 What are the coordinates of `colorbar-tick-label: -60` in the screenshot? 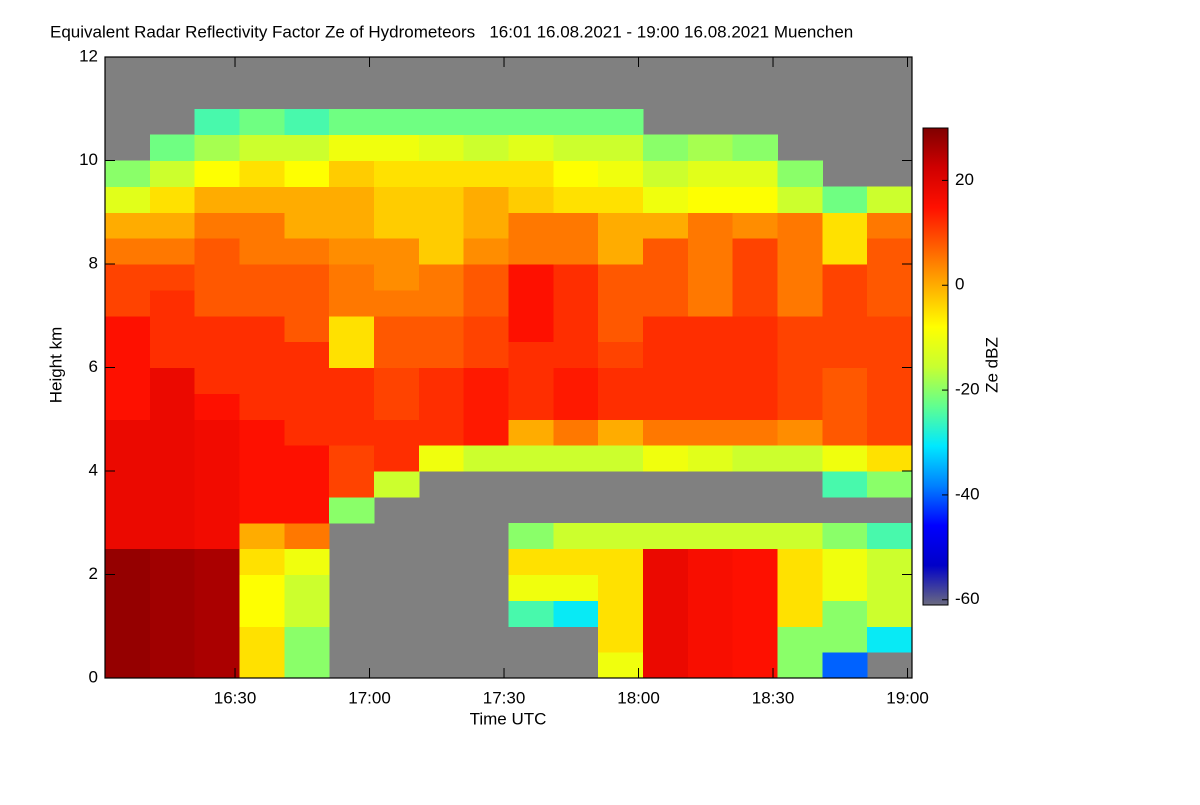 It's located at (967, 598).